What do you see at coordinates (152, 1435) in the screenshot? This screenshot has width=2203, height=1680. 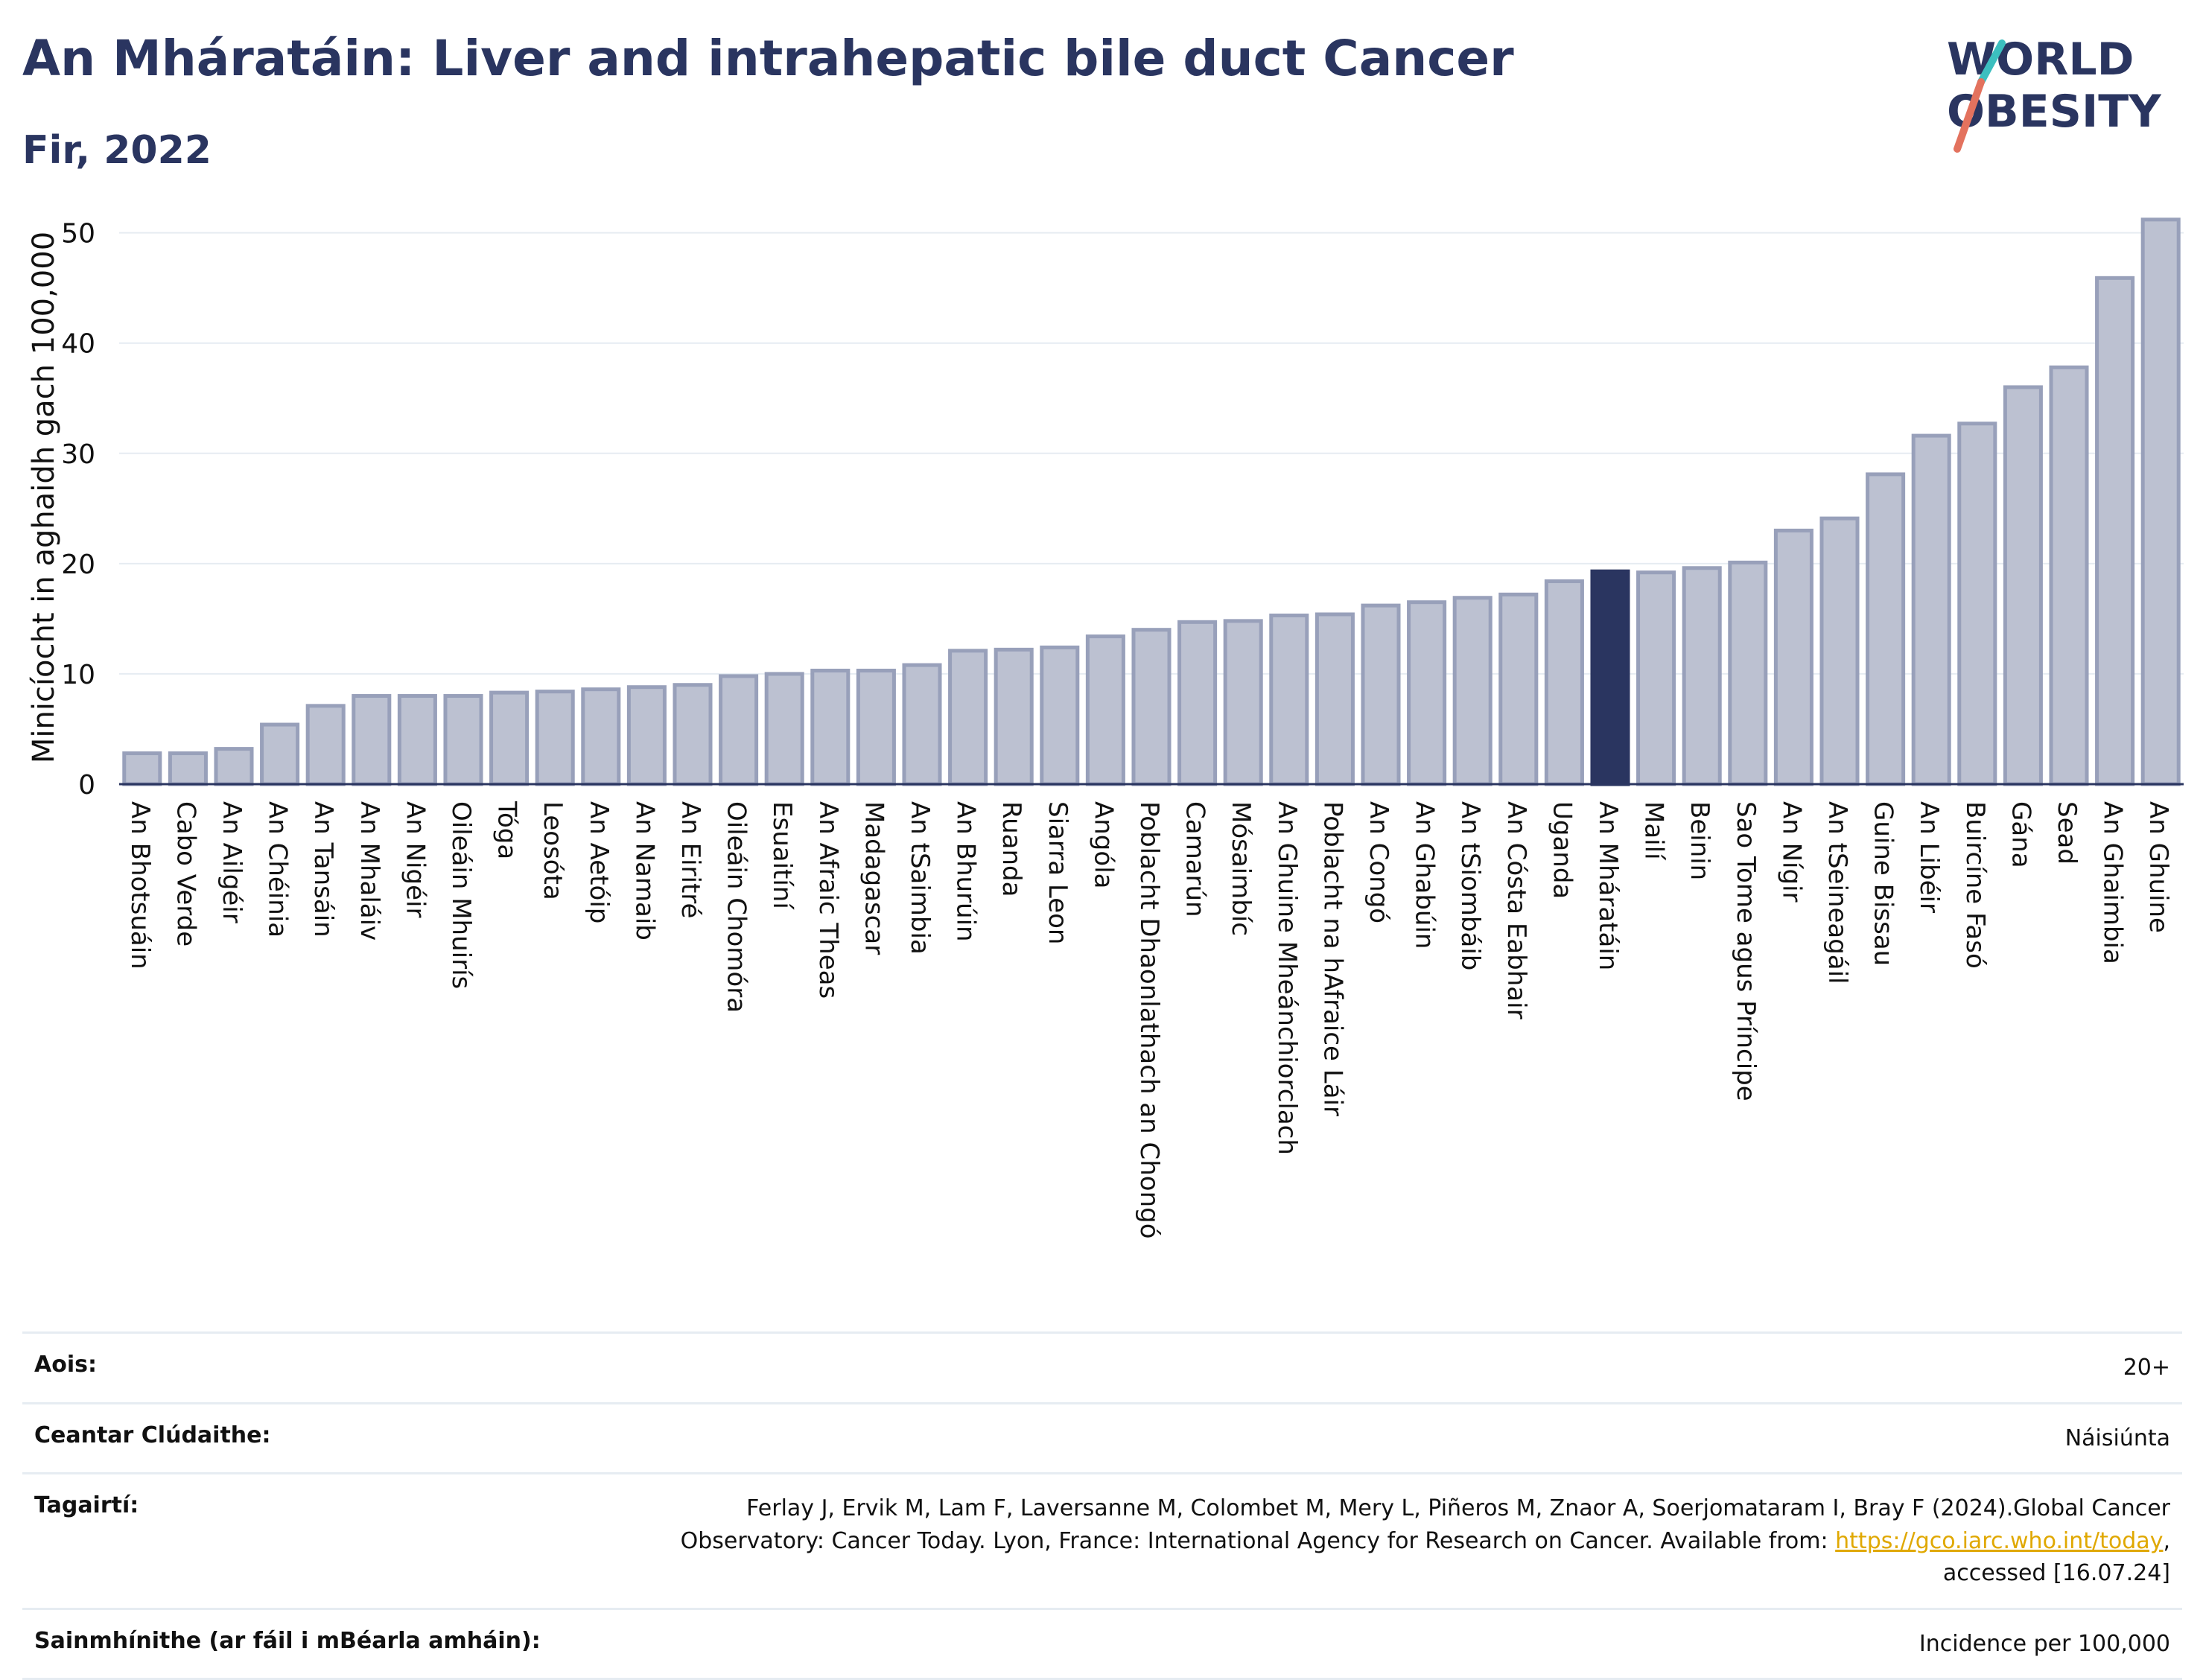 I see `meta-label: Ceantar Clúdaithe:` at bounding box center [152, 1435].